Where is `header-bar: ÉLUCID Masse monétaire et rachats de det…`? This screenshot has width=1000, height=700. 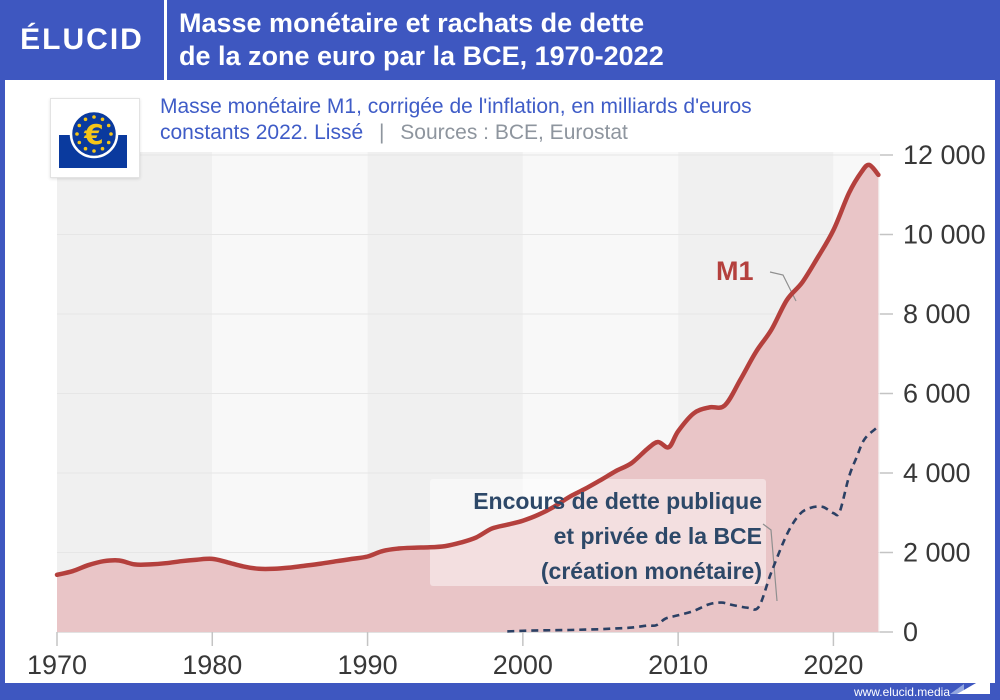 header-bar: ÉLUCID Masse monétaire et rachats de det… is located at coordinates (500, 40).